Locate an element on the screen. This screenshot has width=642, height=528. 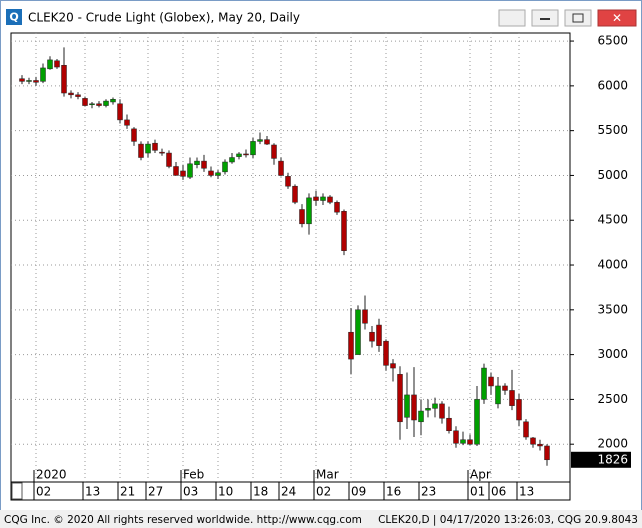
date-axis is located at coordinates (290, 491).